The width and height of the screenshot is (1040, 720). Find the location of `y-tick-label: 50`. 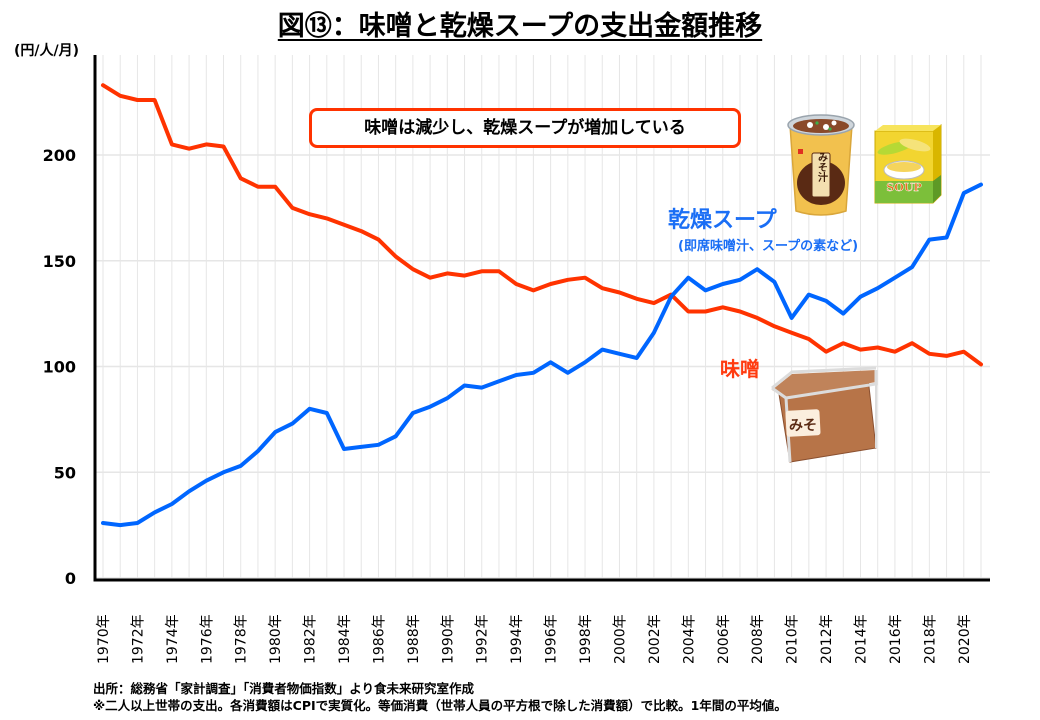

y-tick-label: 50 is located at coordinates (65, 472).